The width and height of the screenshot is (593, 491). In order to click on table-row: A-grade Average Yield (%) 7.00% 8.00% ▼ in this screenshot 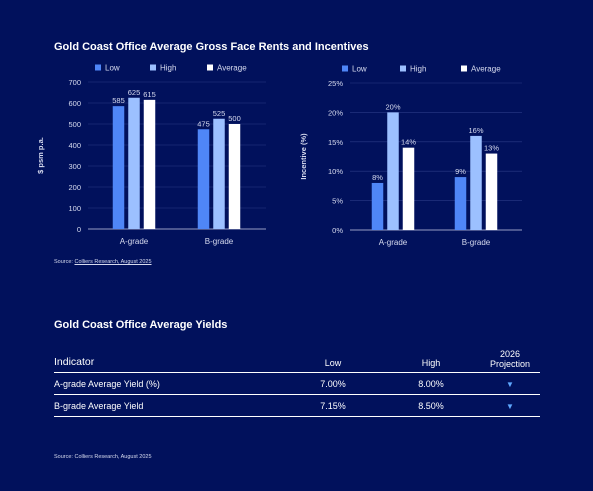, I will do `click(297, 384)`.